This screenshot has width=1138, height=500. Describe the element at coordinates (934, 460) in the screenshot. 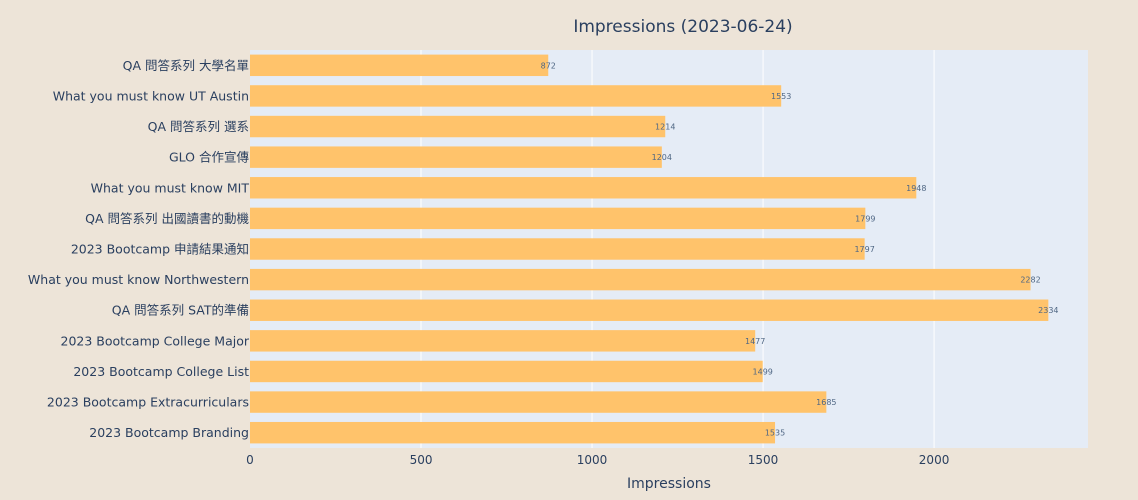

I see `x-tick-label: 2000` at that location.